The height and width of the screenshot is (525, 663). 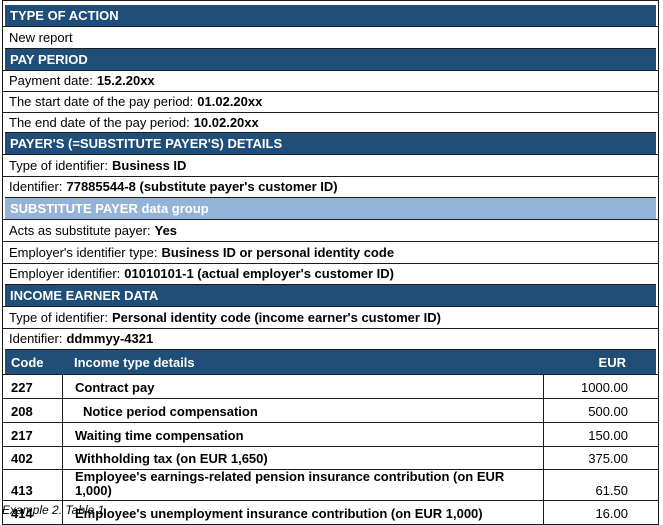 I want to click on section-header-substitute-payer: SUBSTITUTE PAYER data group, so click(x=330, y=208).